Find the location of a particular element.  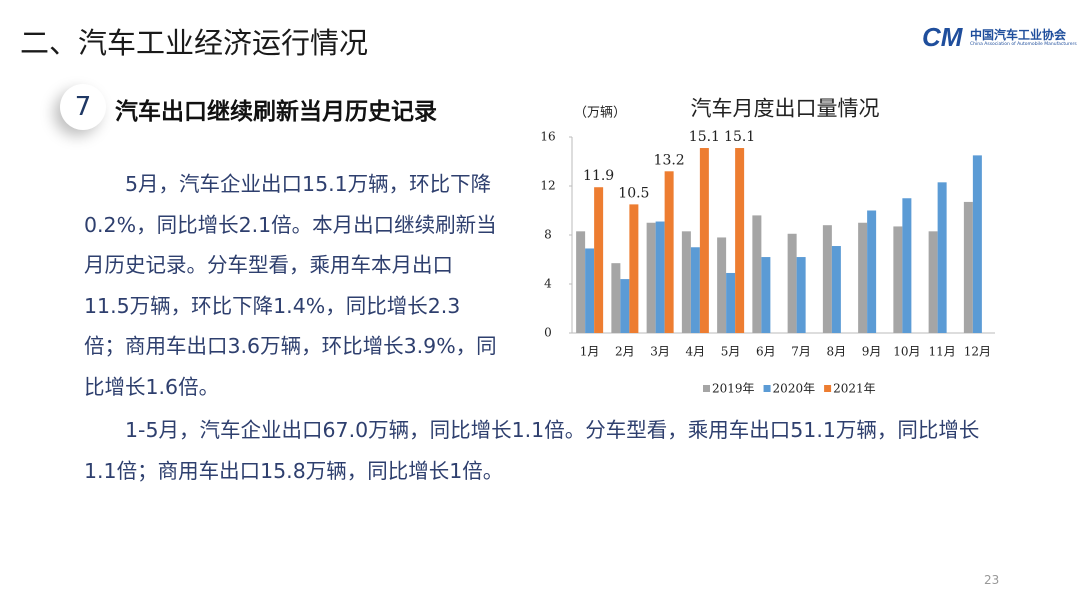

y-tick-label: 4 is located at coordinates (548, 284).